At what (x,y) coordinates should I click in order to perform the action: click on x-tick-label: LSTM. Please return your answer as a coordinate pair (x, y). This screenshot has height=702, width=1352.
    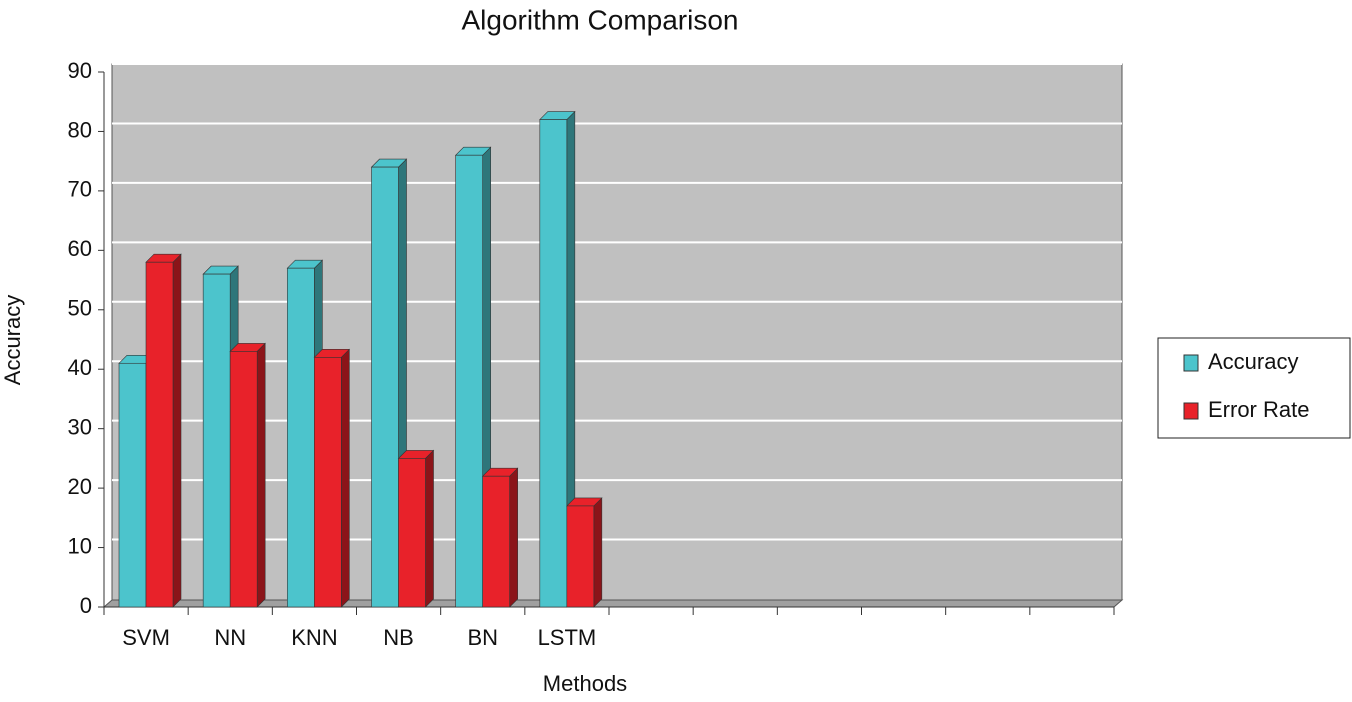
    Looking at the image, I should click on (567, 637).